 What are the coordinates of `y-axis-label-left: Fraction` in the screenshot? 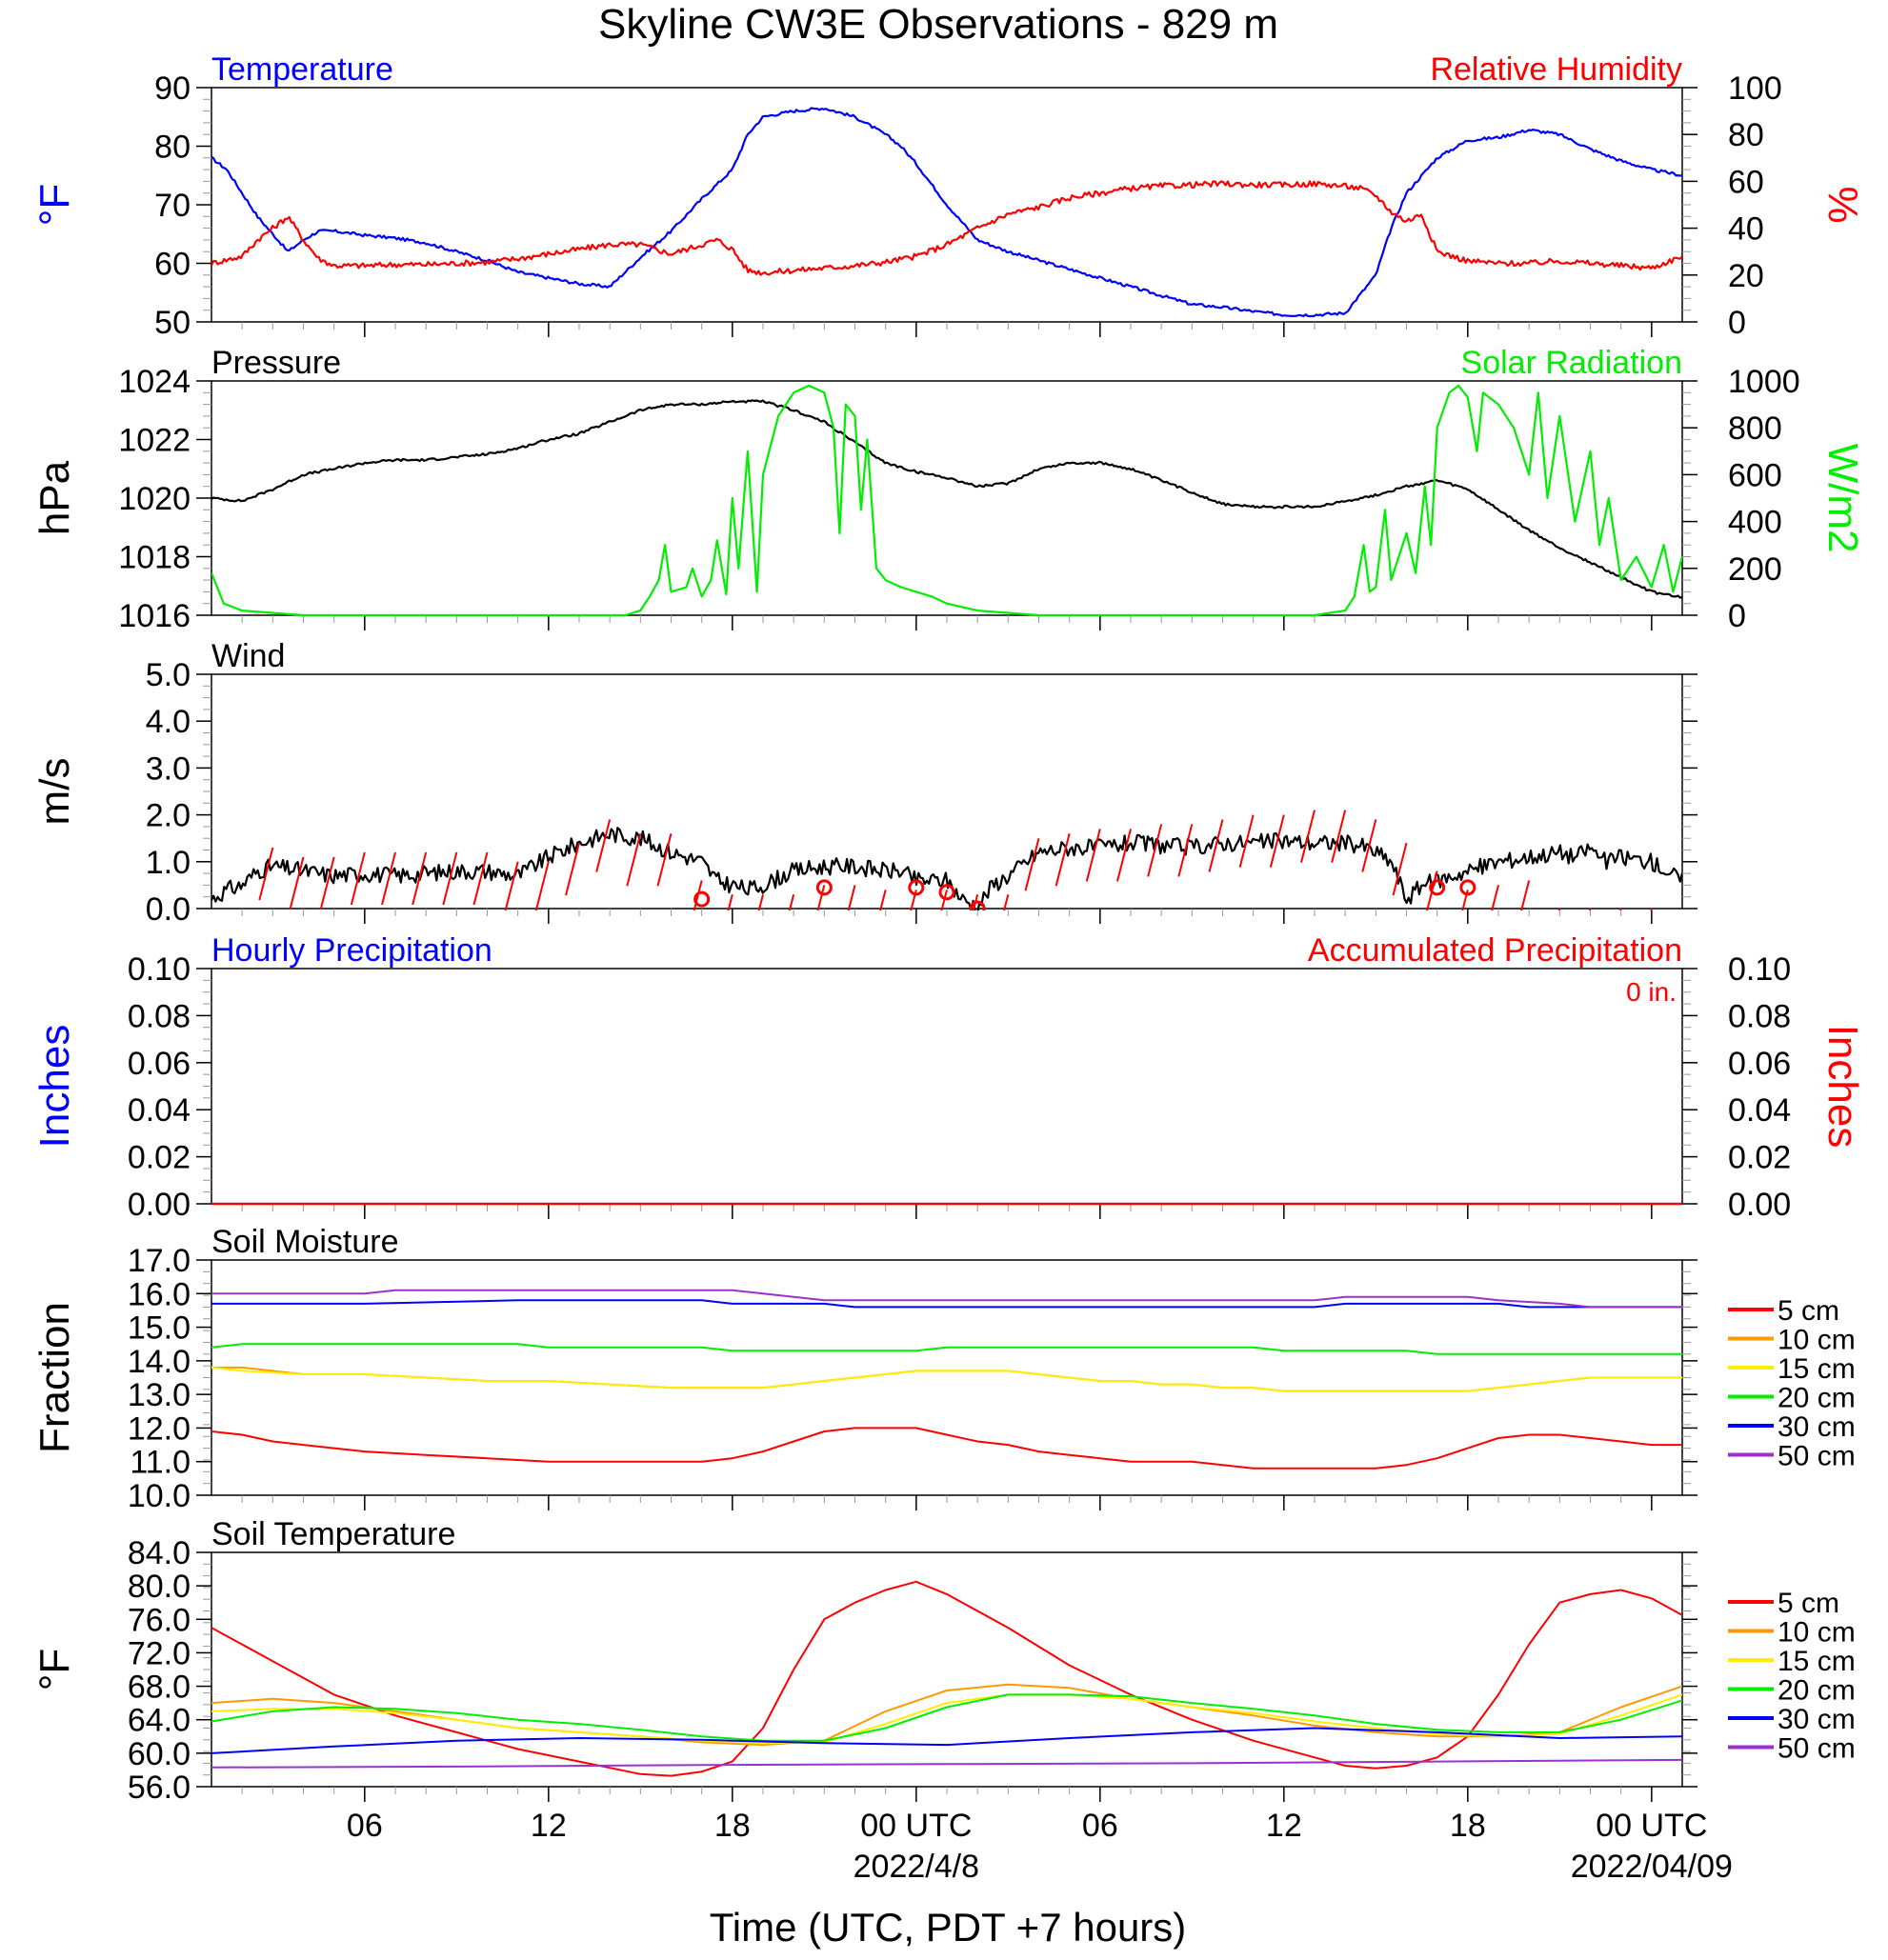 It's located at (54, 1377).